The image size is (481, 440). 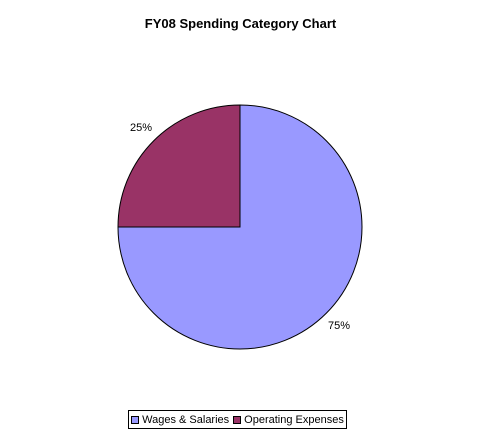 What do you see at coordinates (240, 23) in the screenshot?
I see `chart-title: FY08 Spending Category Chart` at bounding box center [240, 23].